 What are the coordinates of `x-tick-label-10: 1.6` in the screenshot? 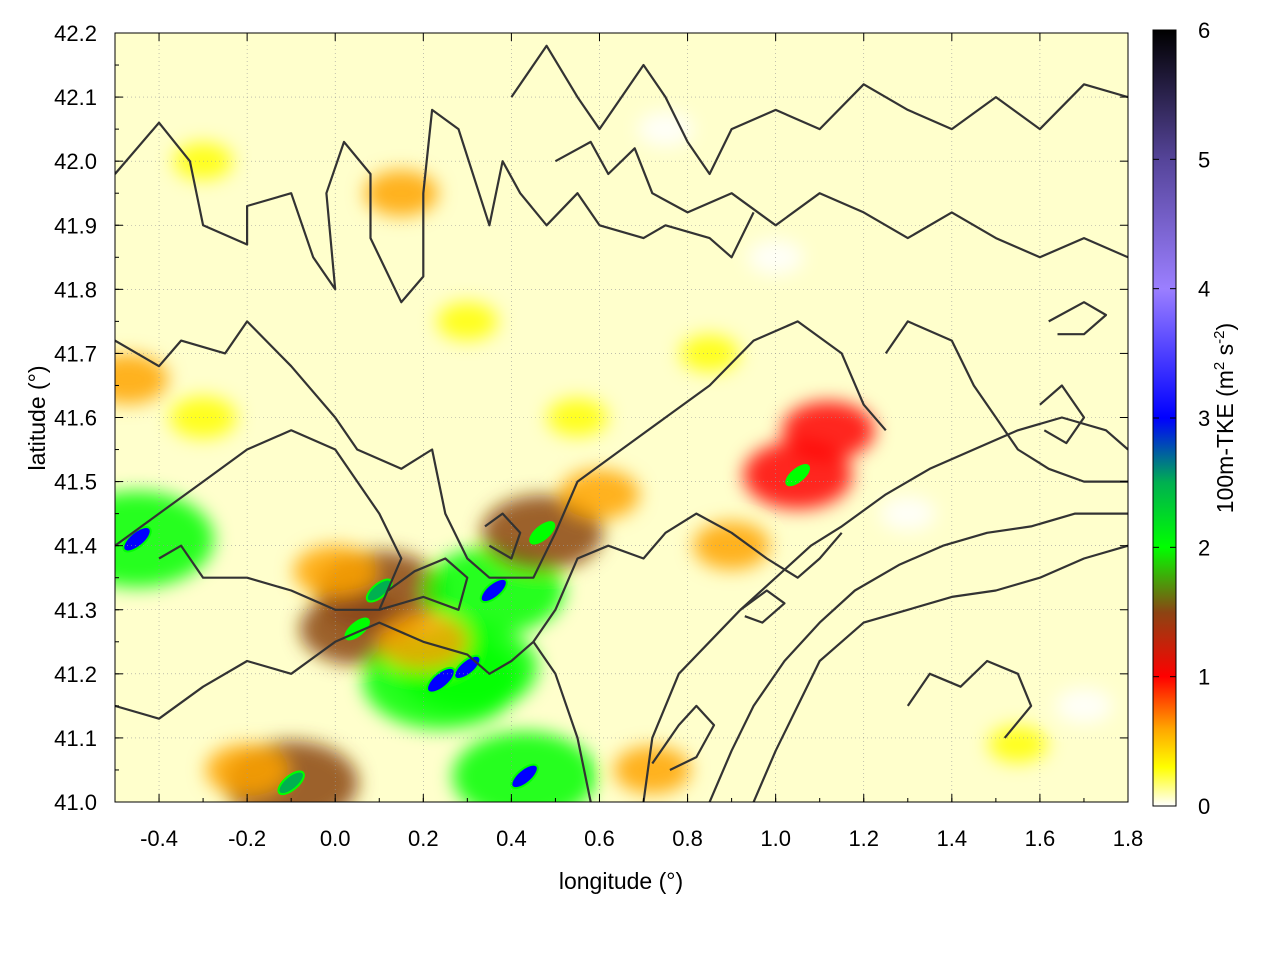 It's located at (1040, 838).